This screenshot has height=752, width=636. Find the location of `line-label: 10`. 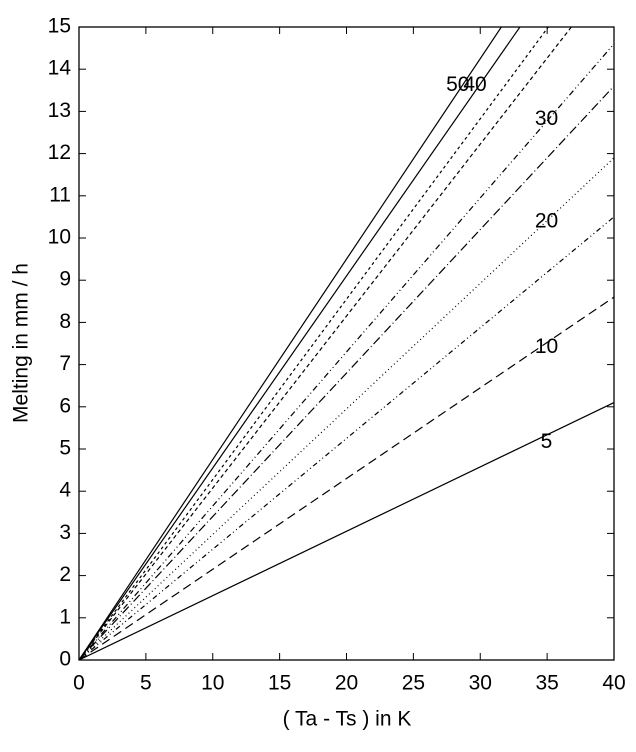

line-label: 10 is located at coordinates (546, 346).